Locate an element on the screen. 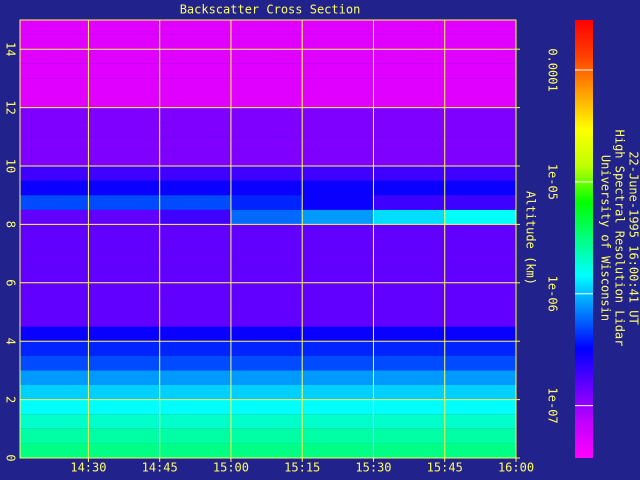 This screenshot has height=480, width=640. x-tick-label: 15:15 is located at coordinates (302, 468).